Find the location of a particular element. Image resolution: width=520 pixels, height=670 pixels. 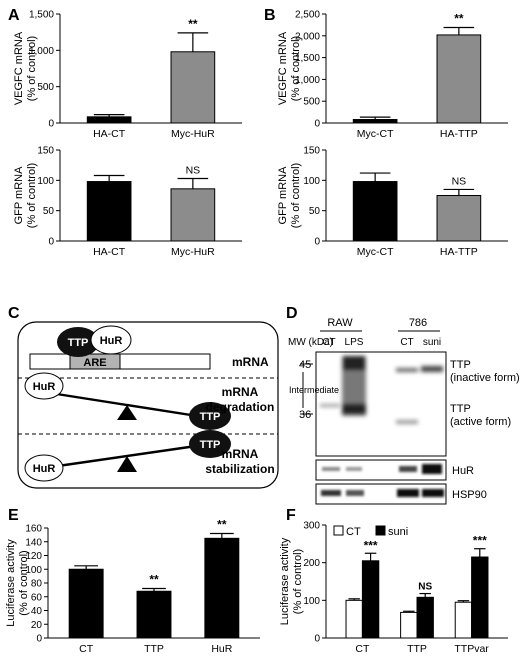

panel-letter-d: D is located at coordinates (292, 313).